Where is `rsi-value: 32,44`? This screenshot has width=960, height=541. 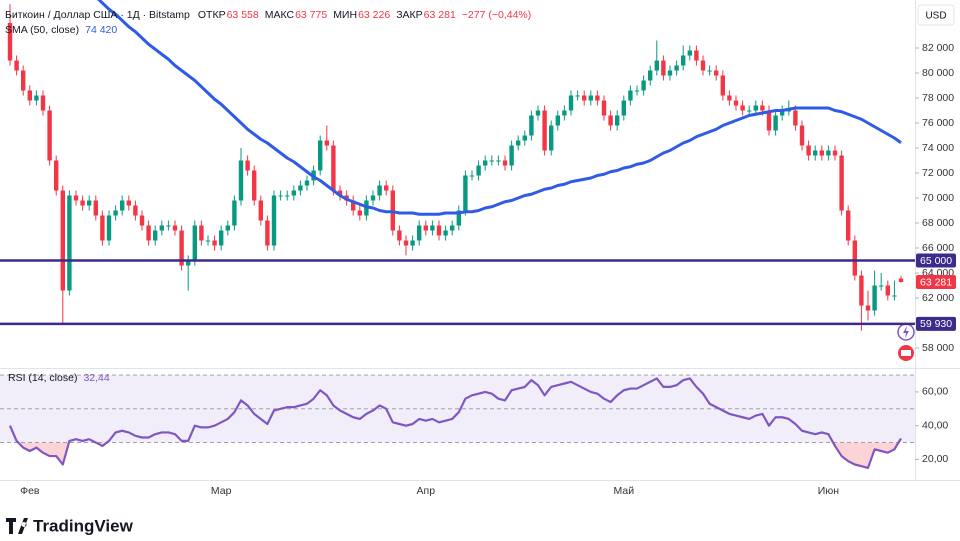 rsi-value: 32,44 is located at coordinates (96, 378).